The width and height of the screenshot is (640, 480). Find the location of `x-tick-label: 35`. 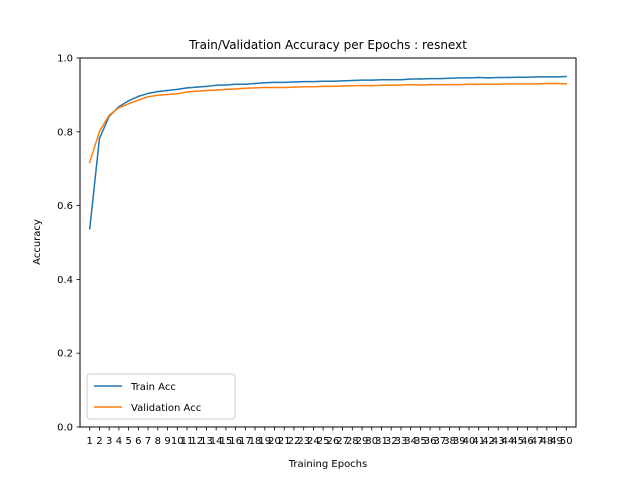

x-tick-label: 35 is located at coordinates (420, 441).